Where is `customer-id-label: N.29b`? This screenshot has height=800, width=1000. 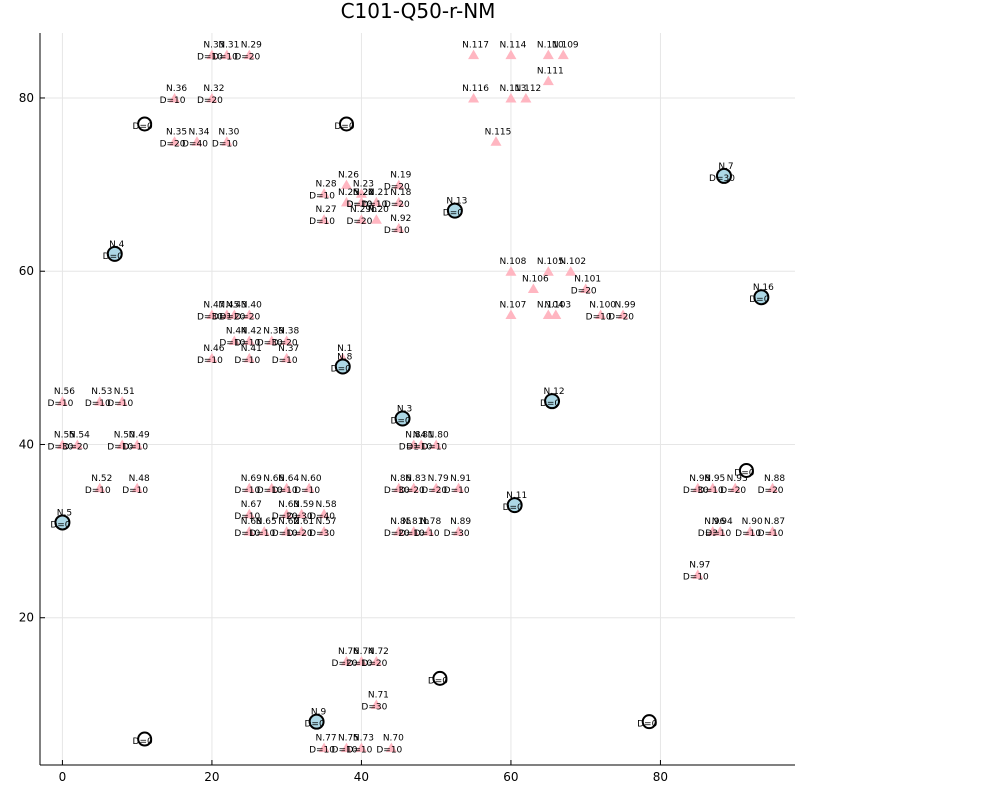
customer-id-label: N.29b is located at coordinates (363, 210).